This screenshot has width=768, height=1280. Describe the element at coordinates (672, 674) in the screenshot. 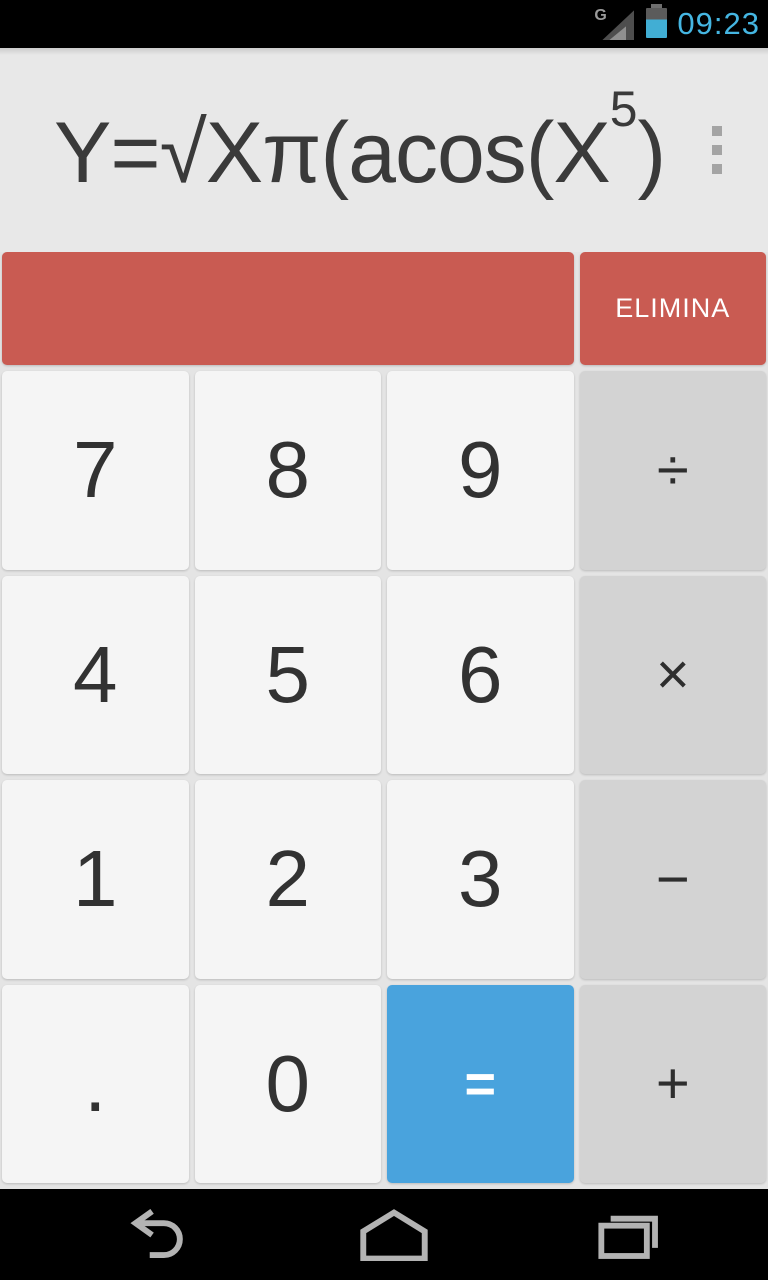

I see `key-multiply: ×` at that location.